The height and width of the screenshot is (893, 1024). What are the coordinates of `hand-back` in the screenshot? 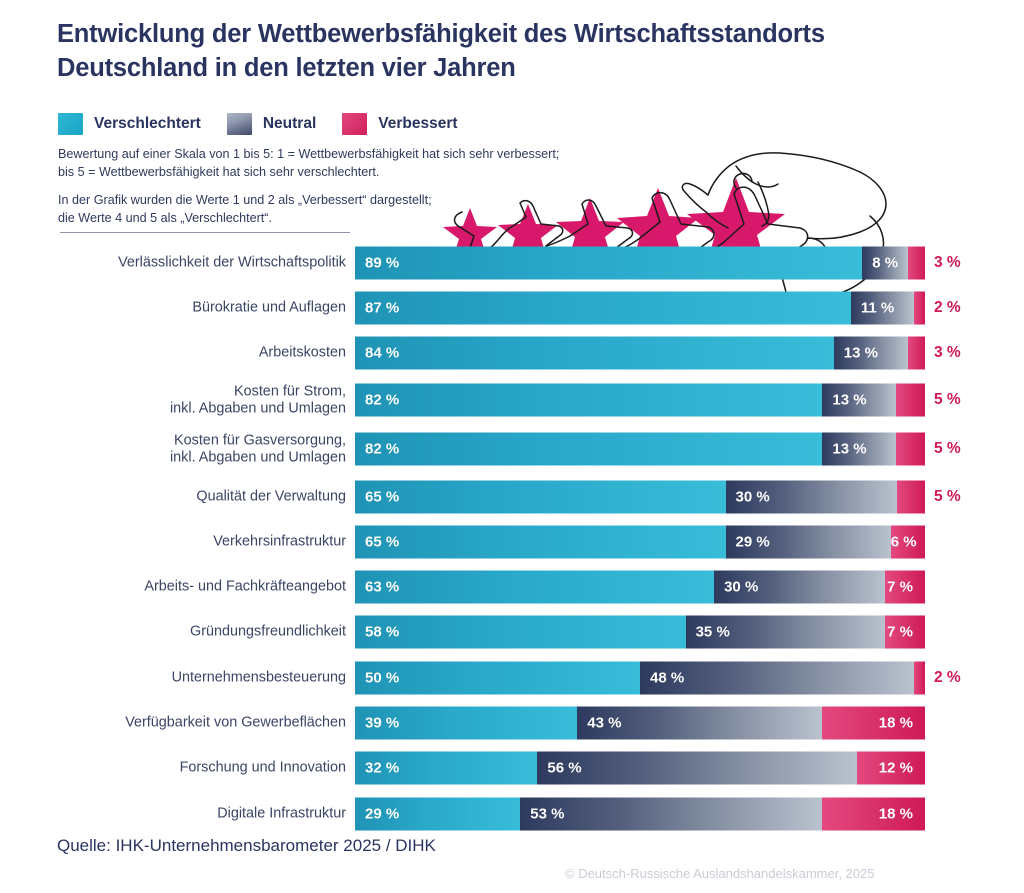 It's located at (847, 205).